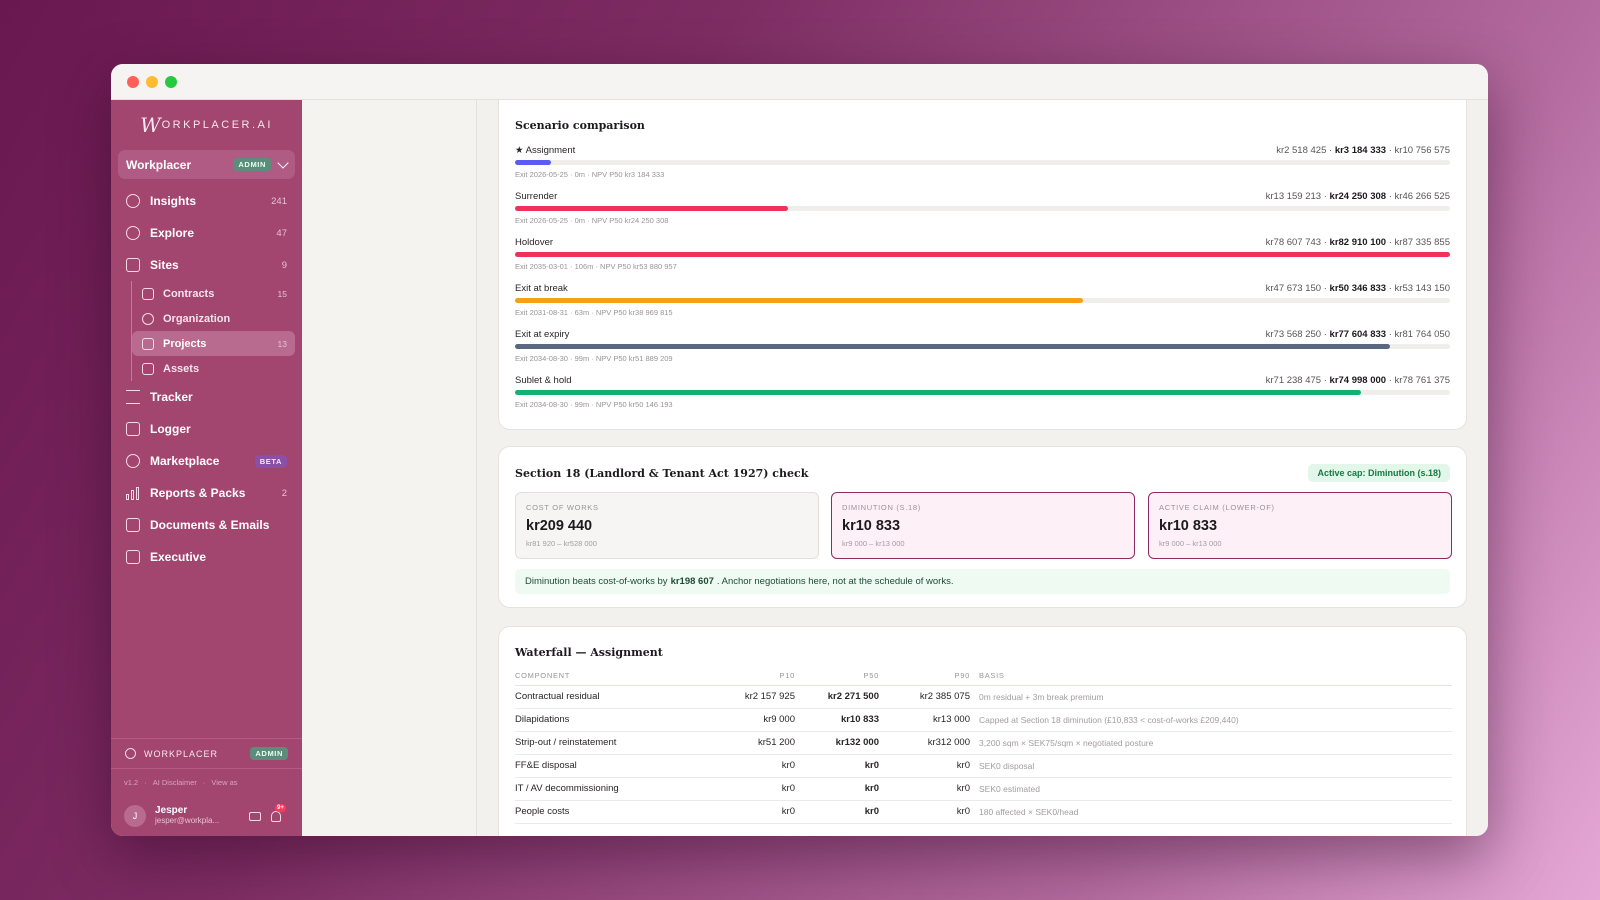 The image size is (1600, 900). What do you see at coordinates (561, 543) in the screenshot?
I see `kpi-range: kr81 920 – kr528 000` at bounding box center [561, 543].